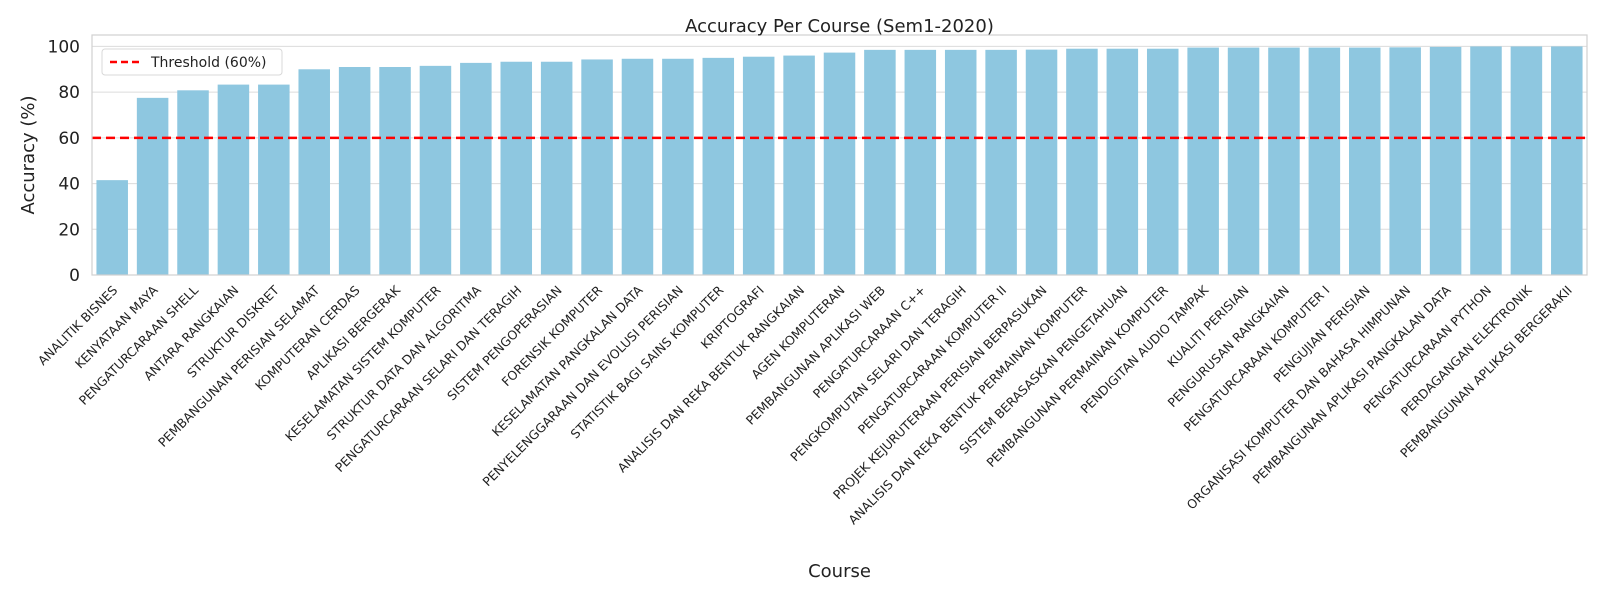 The width and height of the screenshot is (1600, 600). I want to click on y-tick-label: 80, so click(69, 93).